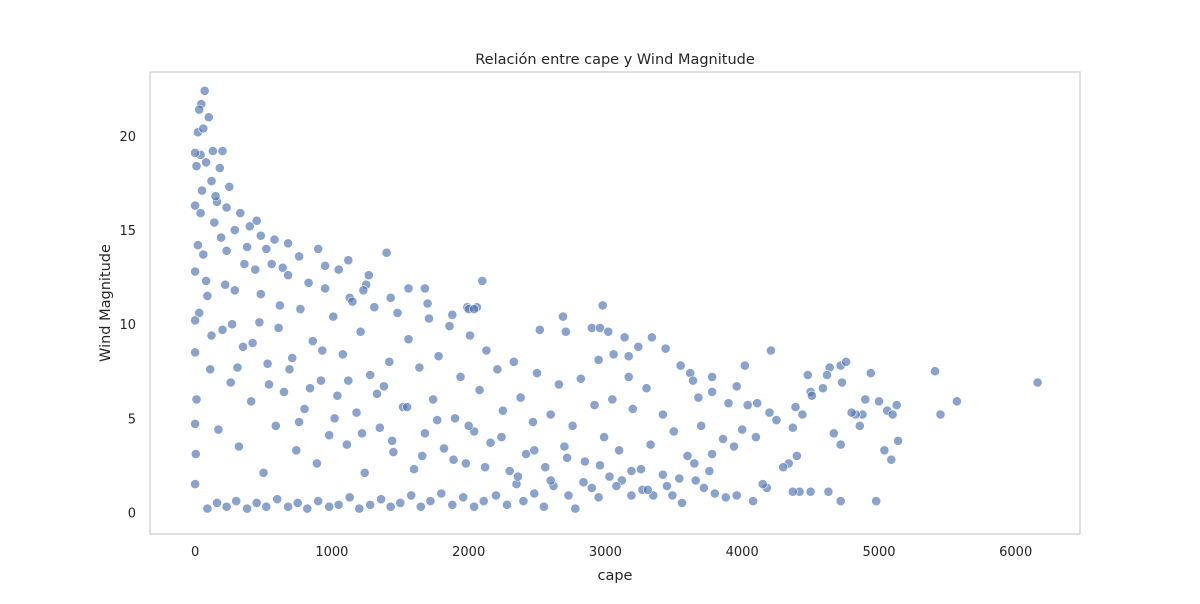  What do you see at coordinates (1015, 552) in the screenshot?
I see `x-tick-label: 6000` at bounding box center [1015, 552].